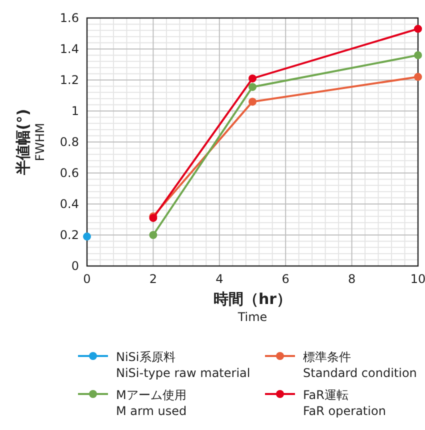  I want to click on legend-label: FaR運転 FaR operation, so click(344, 403).